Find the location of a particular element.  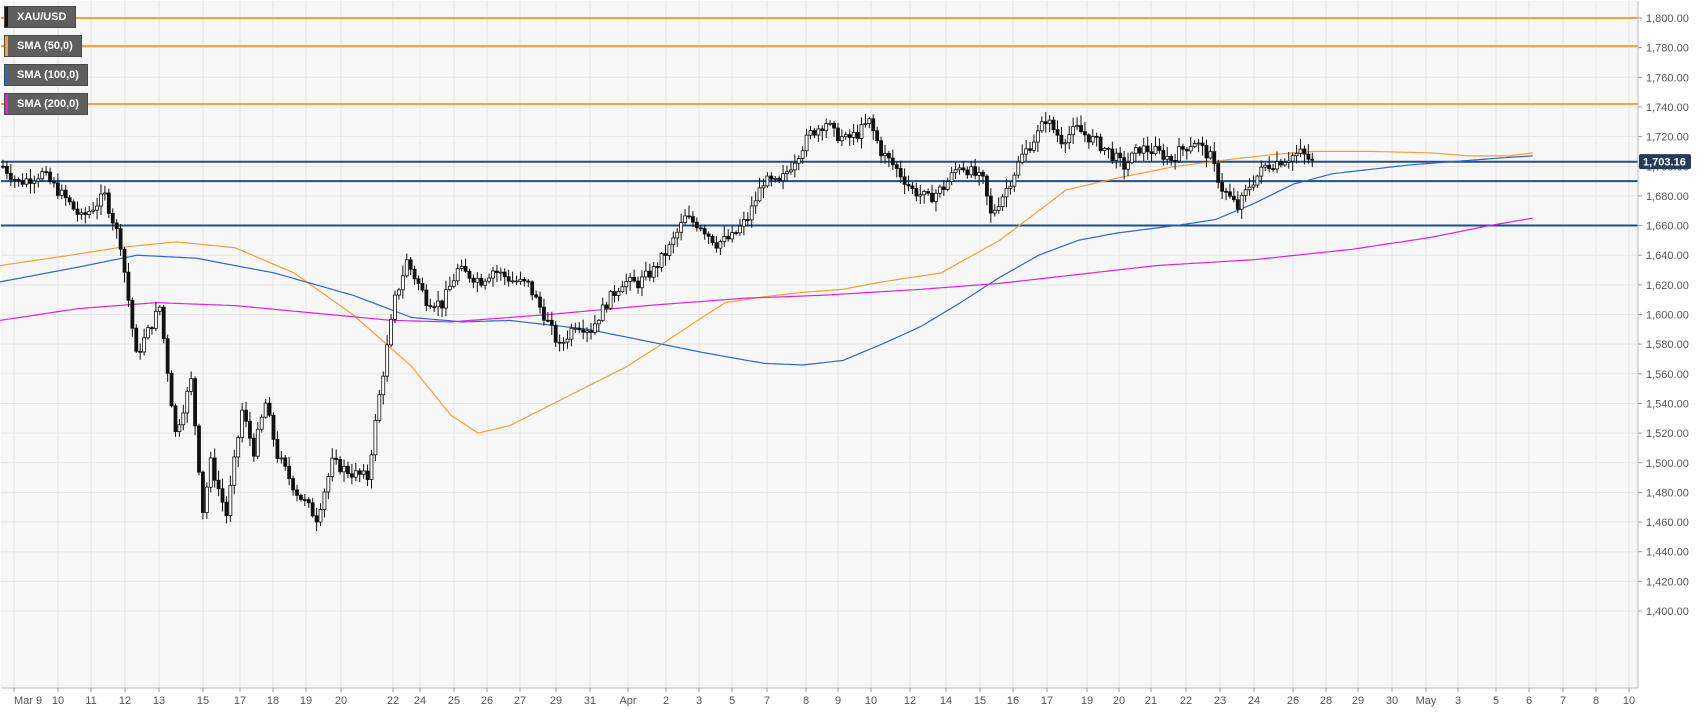

x-tick-label: 10 is located at coordinates (58, 701).